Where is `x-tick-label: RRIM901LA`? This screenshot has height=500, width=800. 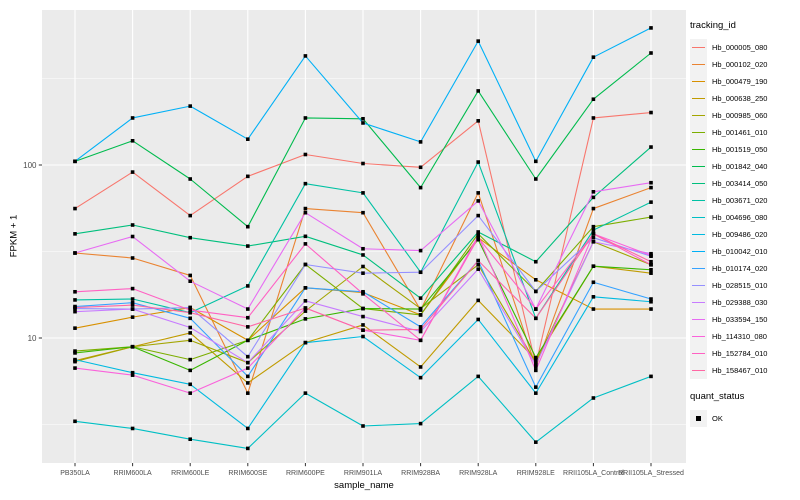
x-tick-label: RRIM901LA is located at coordinates (363, 473).